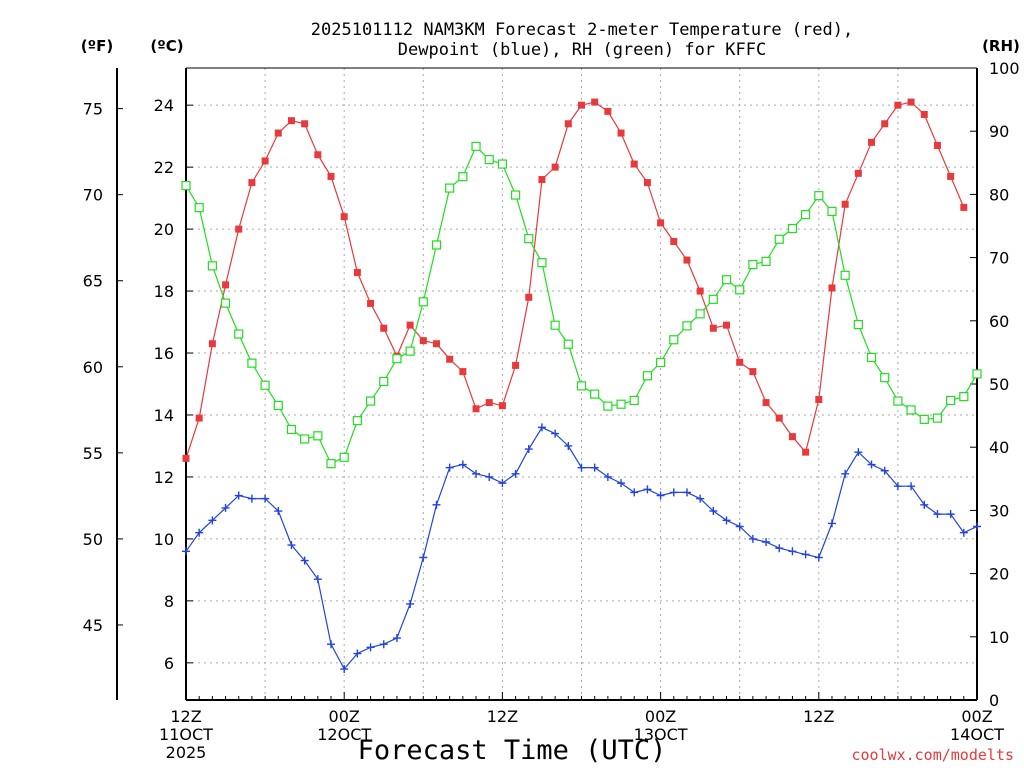 The width and height of the screenshot is (1024, 768). What do you see at coordinates (999, 258) in the screenshot?
I see `rh-tick-label: 70` at bounding box center [999, 258].